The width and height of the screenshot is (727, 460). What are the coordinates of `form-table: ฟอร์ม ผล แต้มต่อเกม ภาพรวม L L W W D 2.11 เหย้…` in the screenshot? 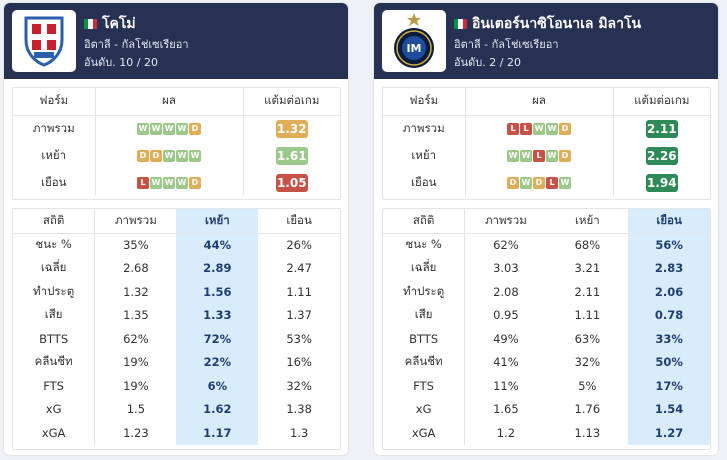 It's located at (546, 143).